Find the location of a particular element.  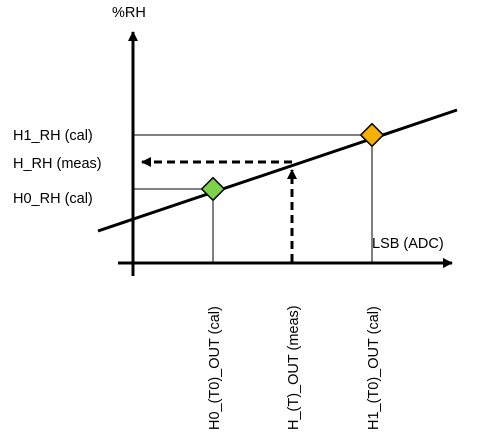

x-label-h-out-meas: H_(T)_OUT (meas) is located at coordinates (294, 367).